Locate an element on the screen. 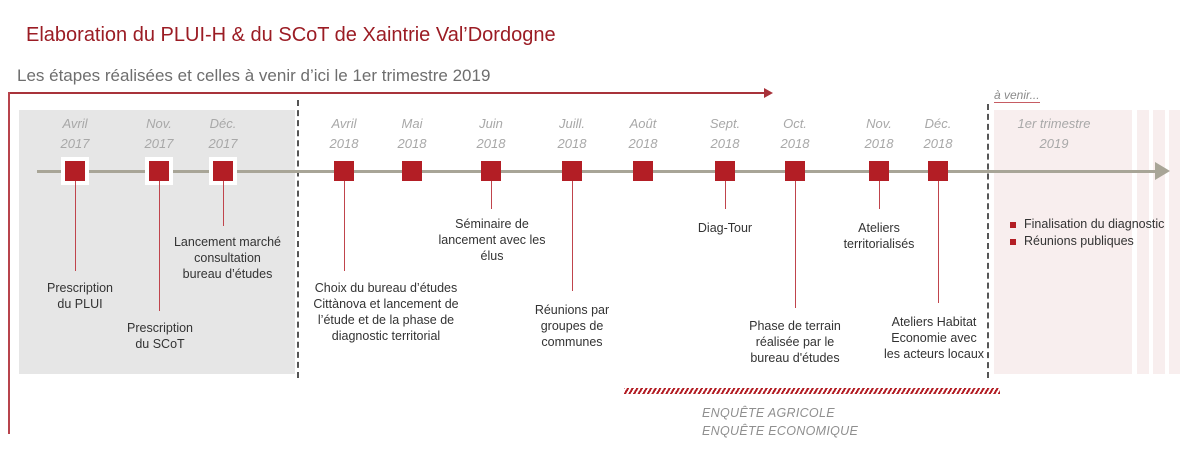 The width and height of the screenshot is (1200, 452). completed-steps-arrow-line is located at coordinates (387, 93).